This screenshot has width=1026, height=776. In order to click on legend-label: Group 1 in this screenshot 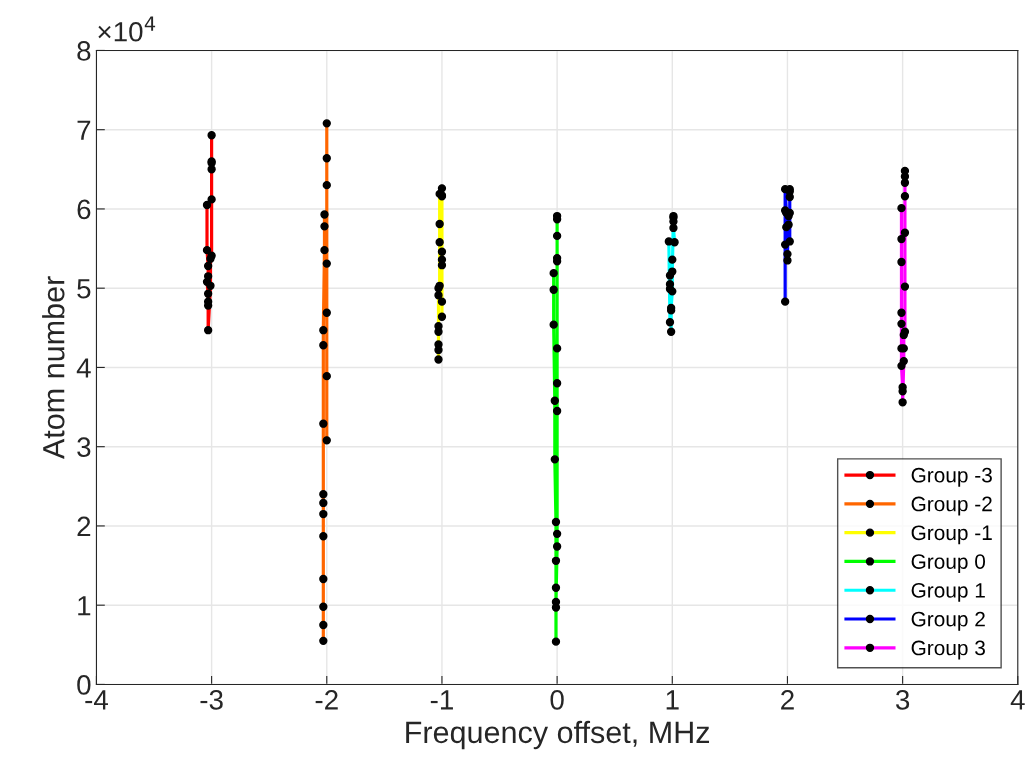, I will do `click(948, 592)`.